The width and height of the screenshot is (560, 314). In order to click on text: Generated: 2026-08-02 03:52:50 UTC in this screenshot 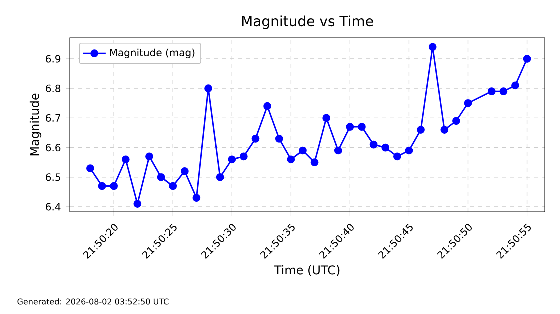, I will do `click(93, 301)`.